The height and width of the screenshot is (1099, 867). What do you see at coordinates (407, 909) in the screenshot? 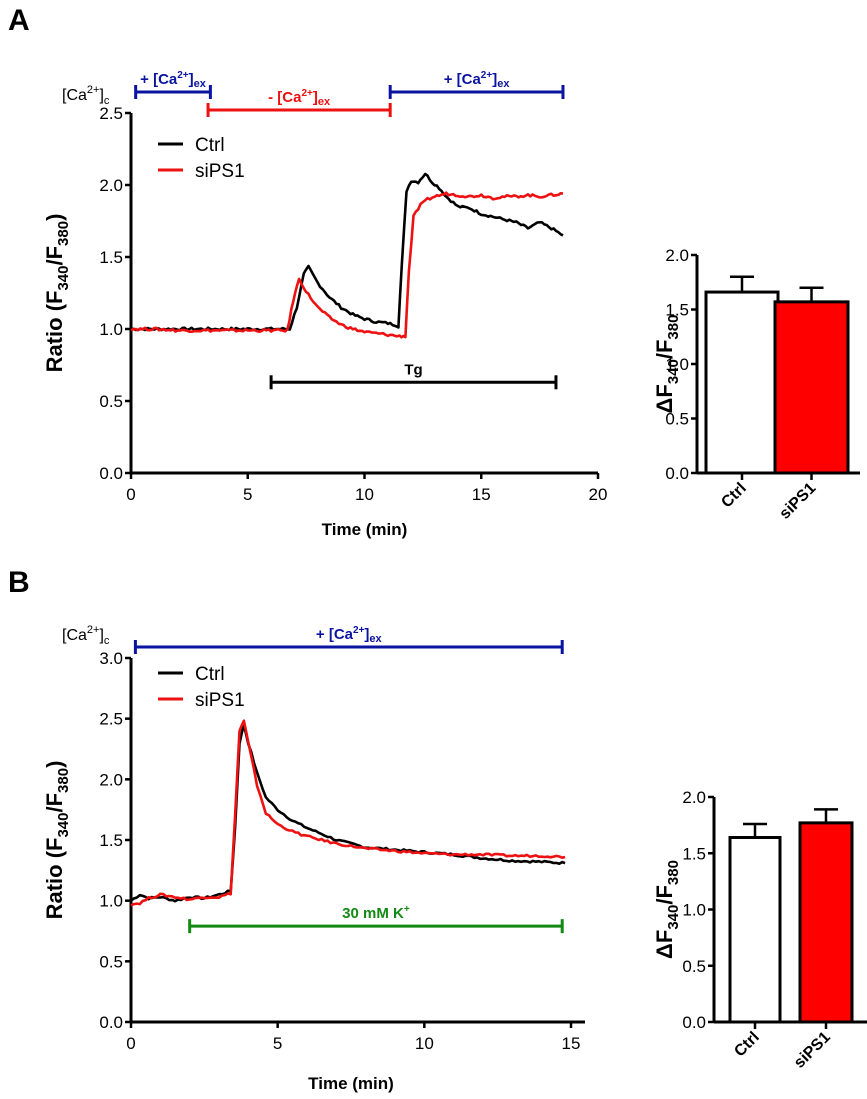
I see `superscript: +` at bounding box center [407, 909].